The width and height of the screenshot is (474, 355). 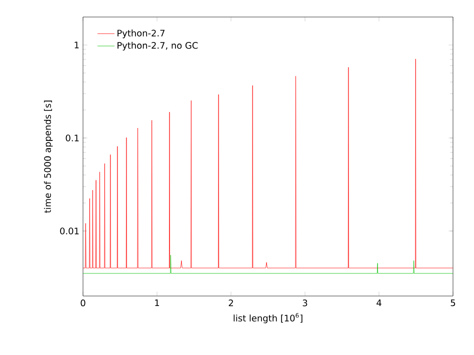 What do you see at coordinates (268, 264) in the screenshot?
I see `line-series` at bounding box center [268, 264].